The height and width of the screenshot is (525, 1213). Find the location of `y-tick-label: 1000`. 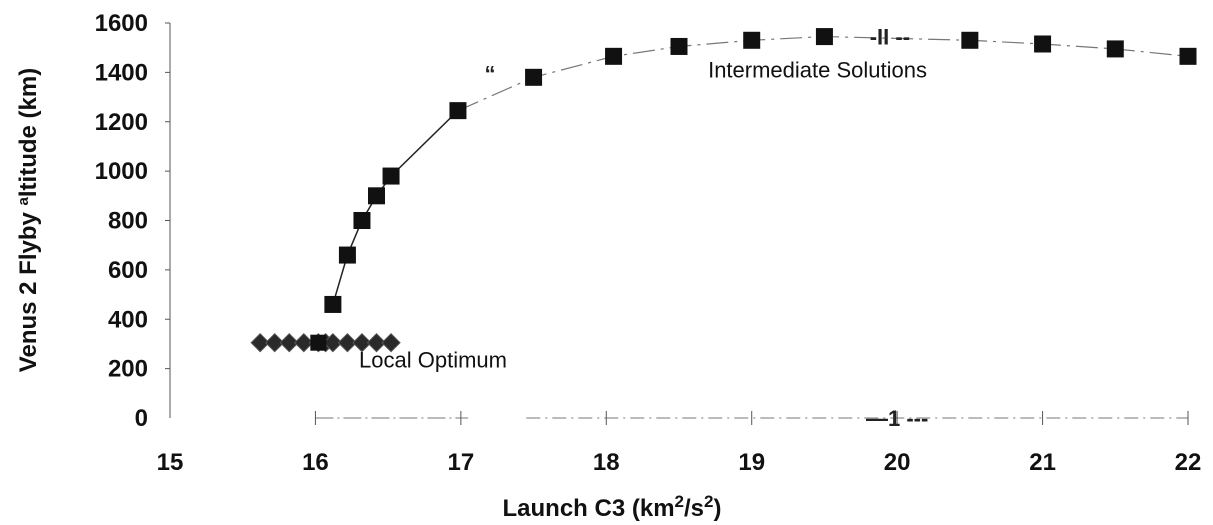

y-tick-label: 1000 is located at coordinates (121, 171).